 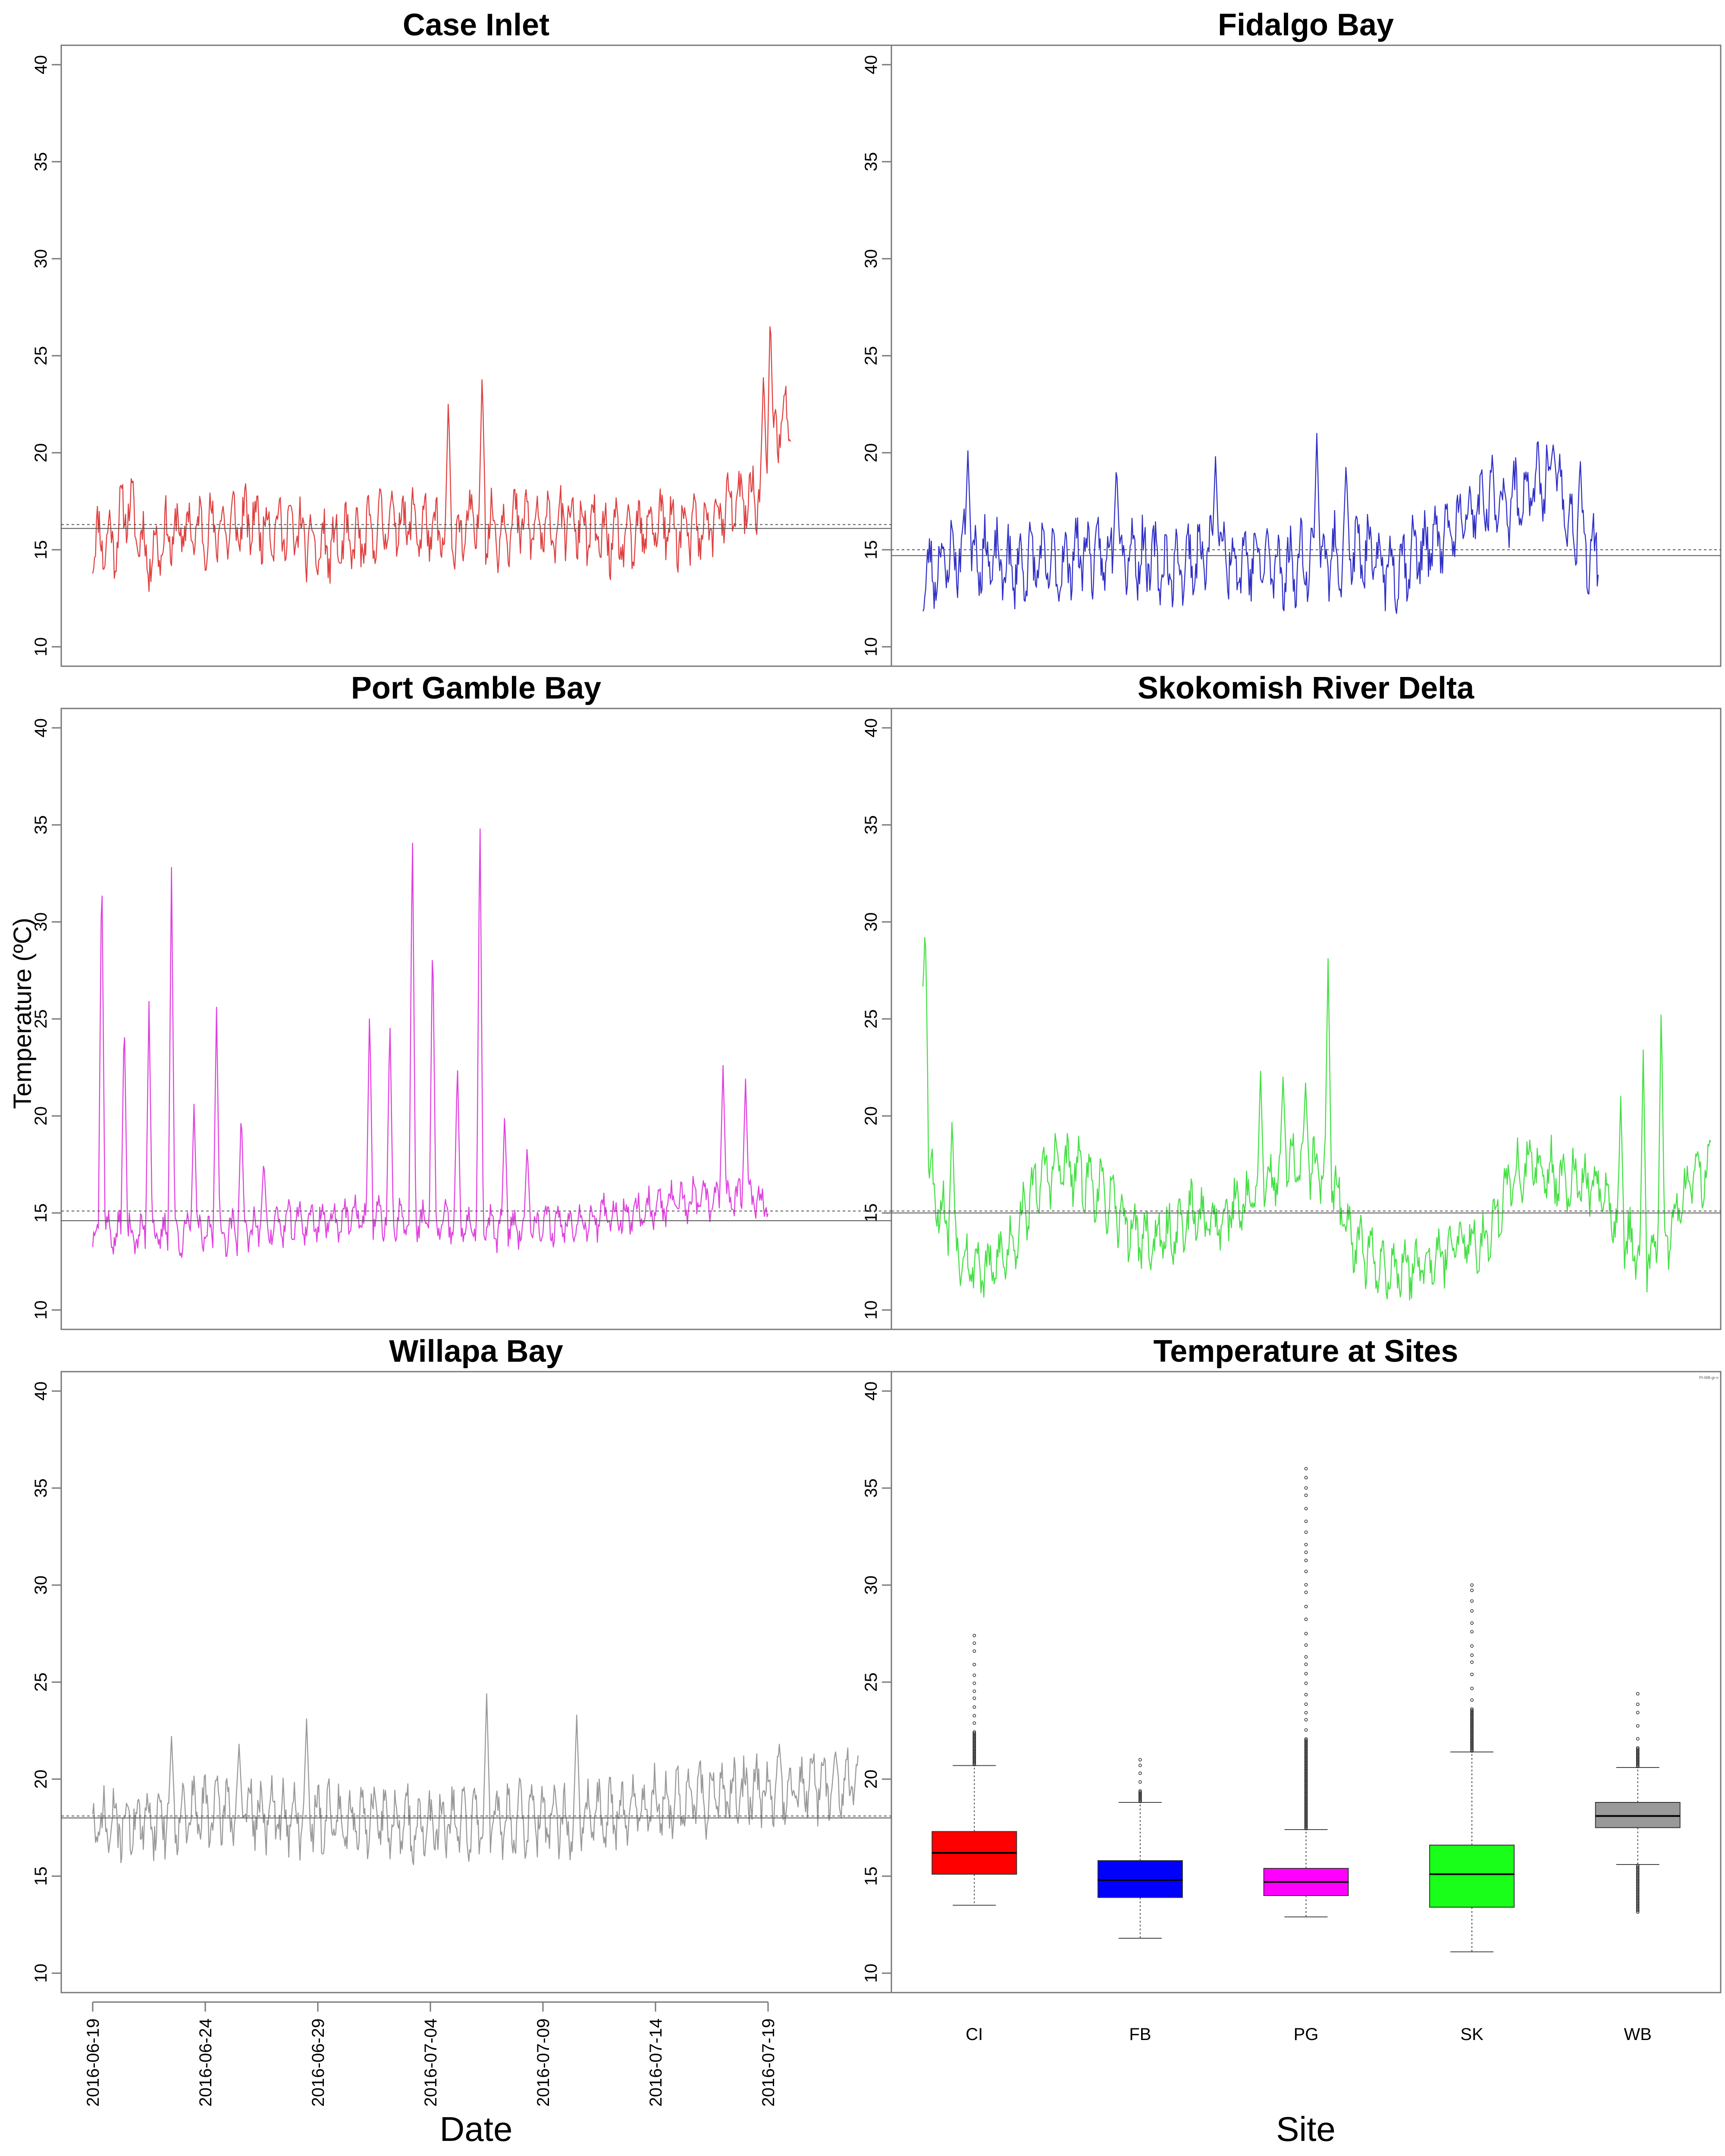 I want to click on y-tick-label-fb-20: 20, so click(x=872, y=453).